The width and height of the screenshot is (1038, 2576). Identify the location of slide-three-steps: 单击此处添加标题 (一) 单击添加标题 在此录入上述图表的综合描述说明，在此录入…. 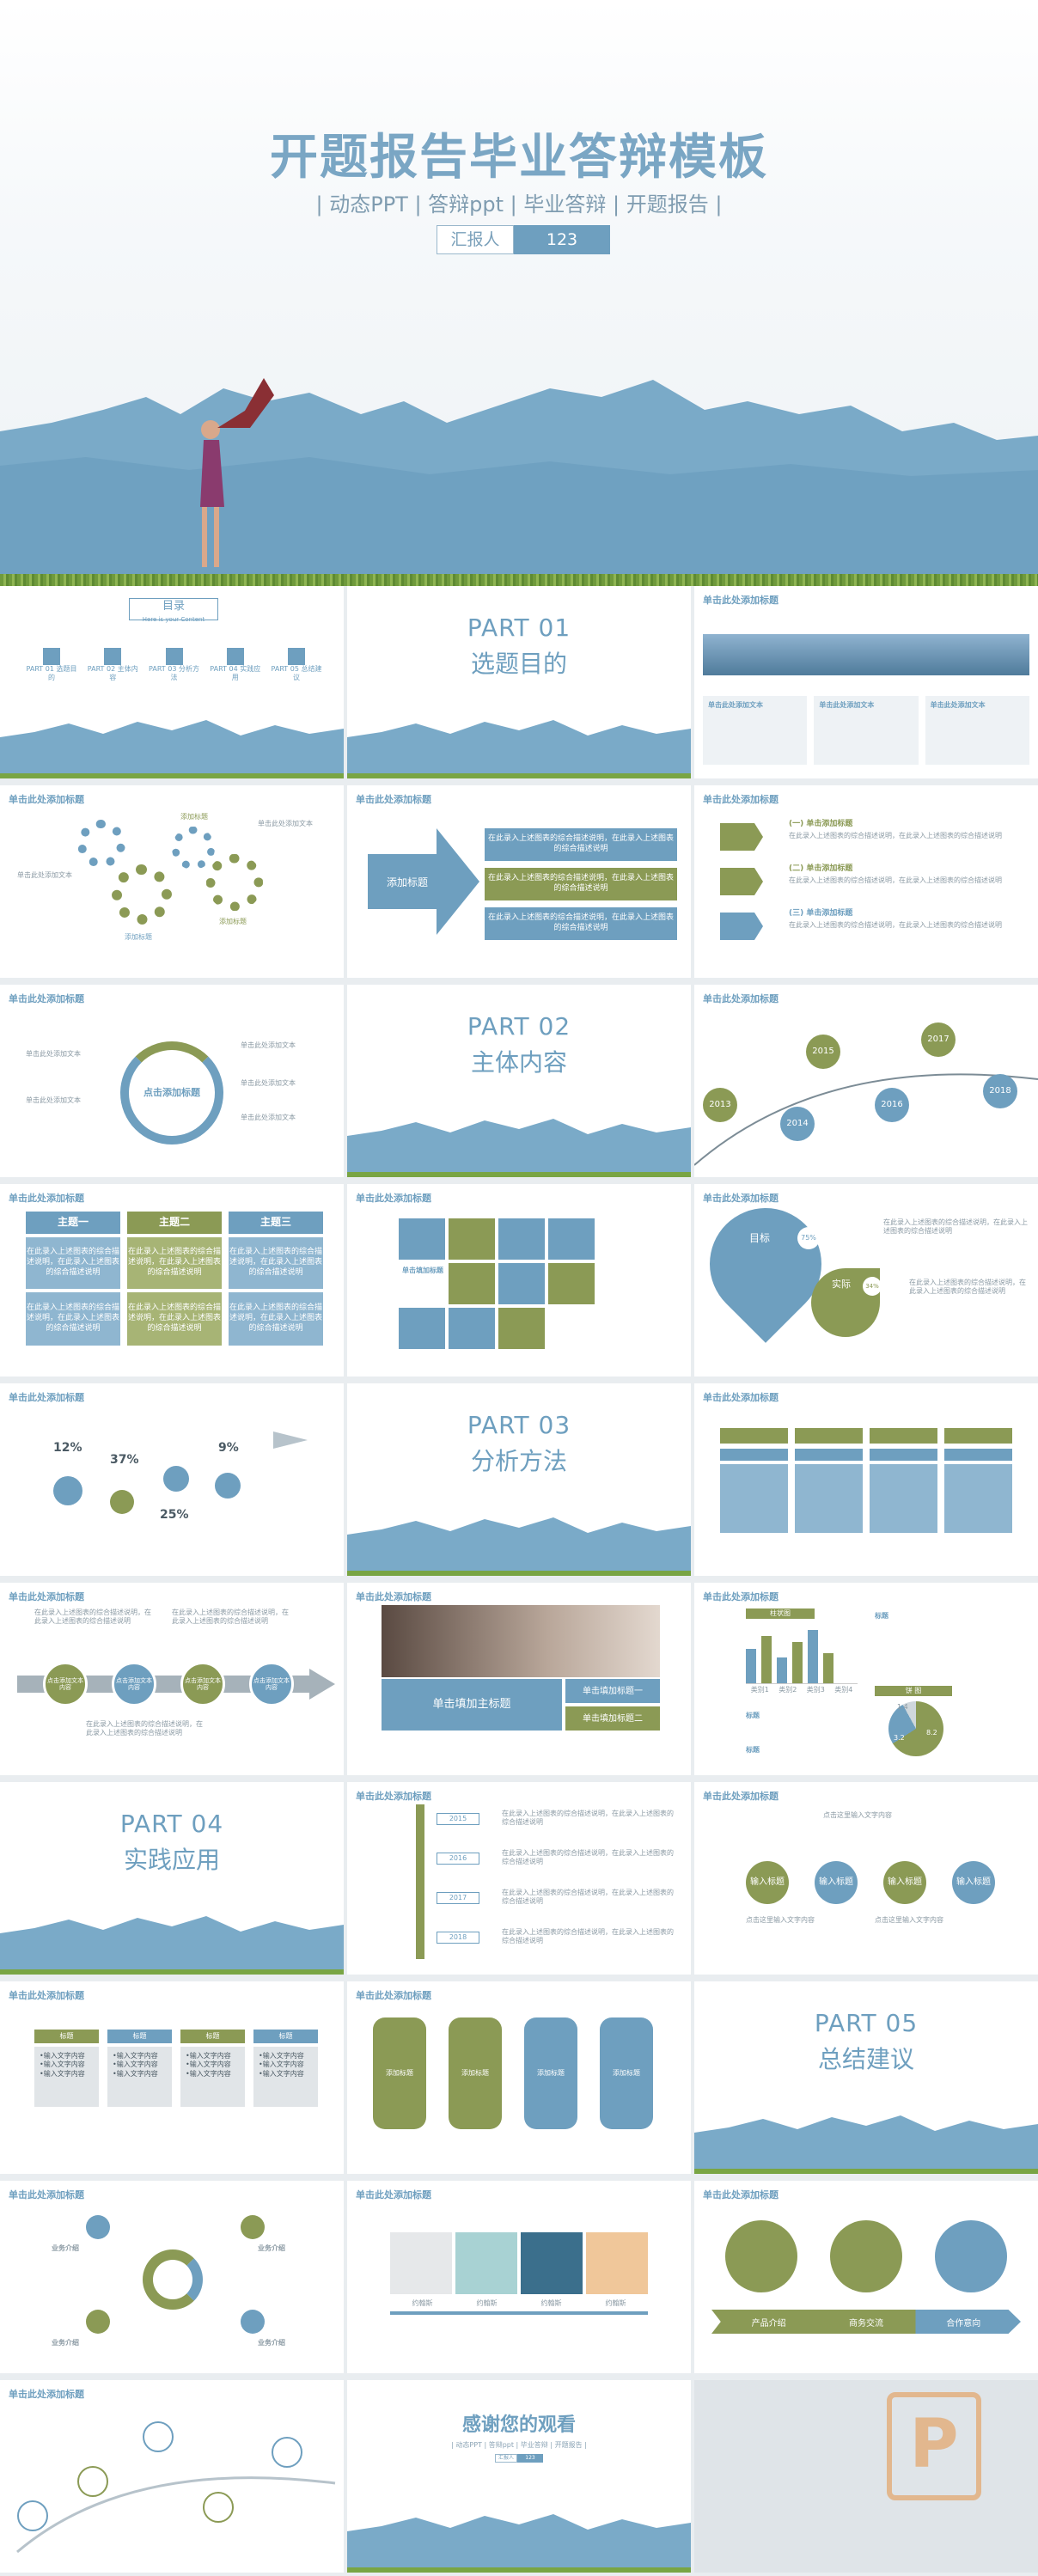
(866, 882).